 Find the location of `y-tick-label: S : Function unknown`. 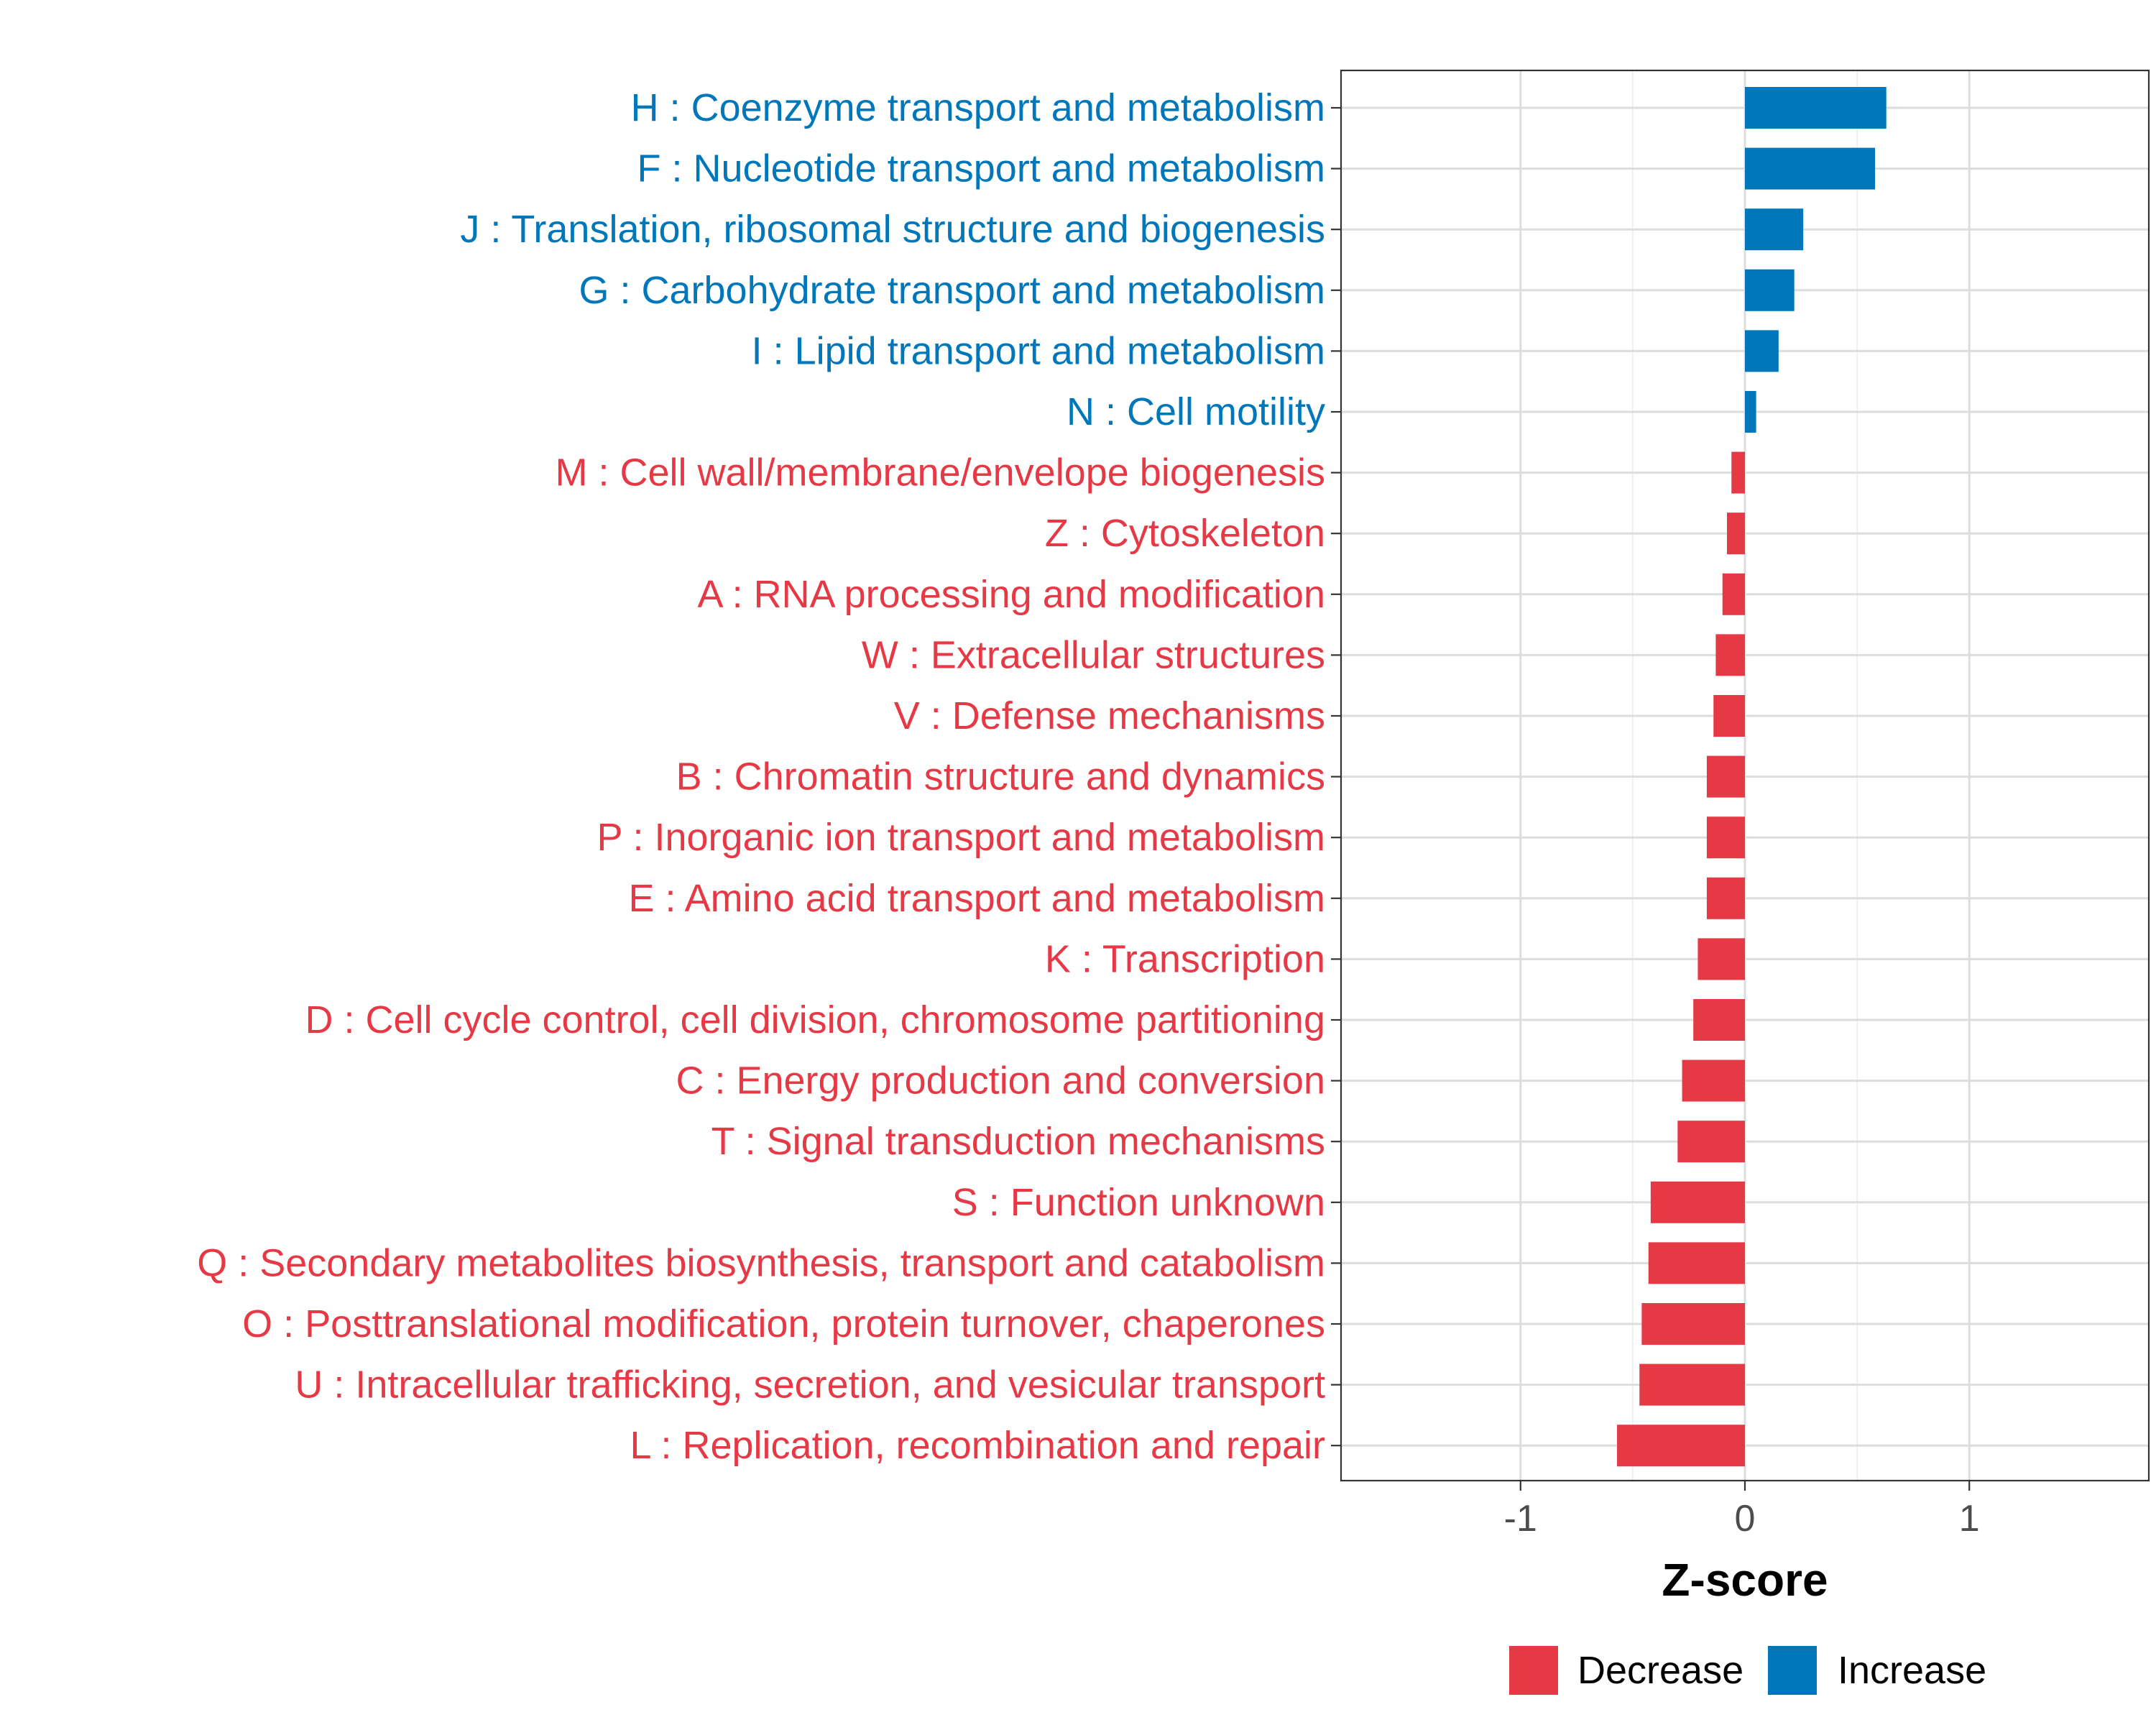

y-tick-label: S : Function unknown is located at coordinates (1138, 1202).